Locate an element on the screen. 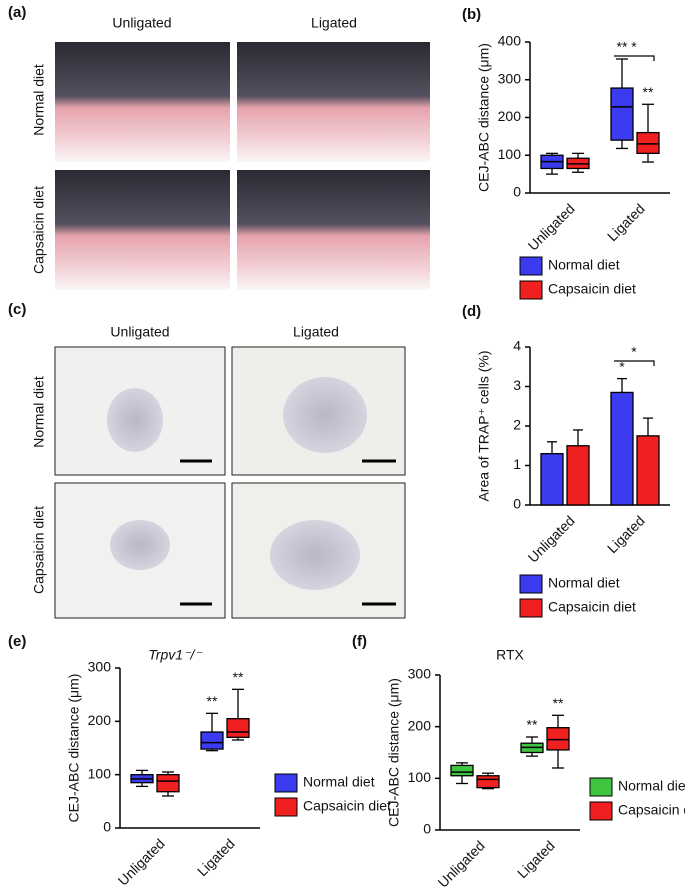  panel-label: (d) is located at coordinates (471, 311).